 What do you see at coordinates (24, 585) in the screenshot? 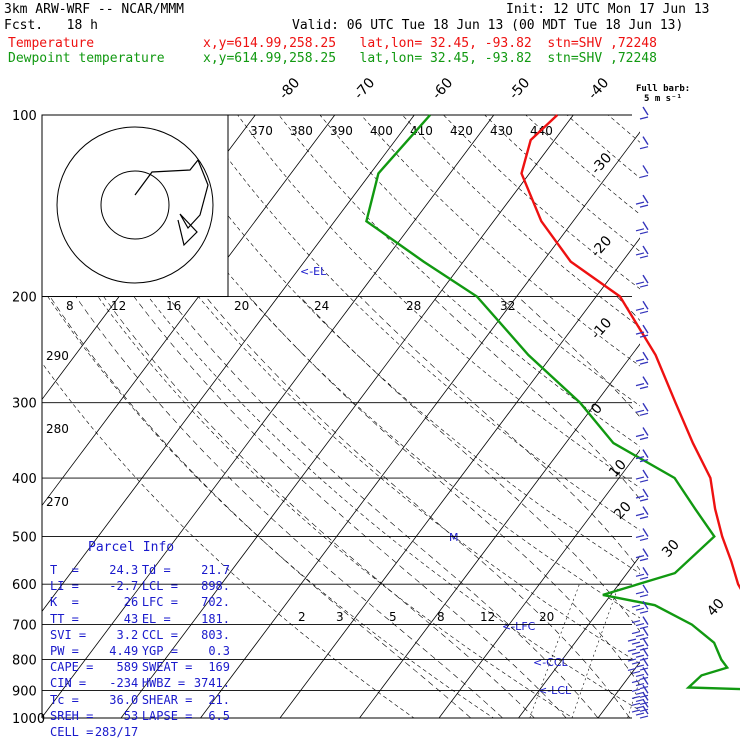
I see `pressure-tick-label: 600` at bounding box center [24, 585].